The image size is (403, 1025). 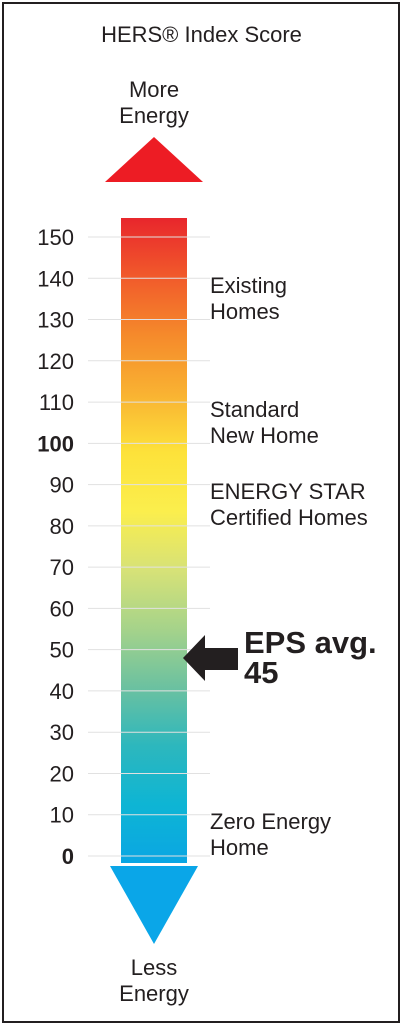 What do you see at coordinates (62, 526) in the screenshot?
I see `tick-label: 80` at bounding box center [62, 526].